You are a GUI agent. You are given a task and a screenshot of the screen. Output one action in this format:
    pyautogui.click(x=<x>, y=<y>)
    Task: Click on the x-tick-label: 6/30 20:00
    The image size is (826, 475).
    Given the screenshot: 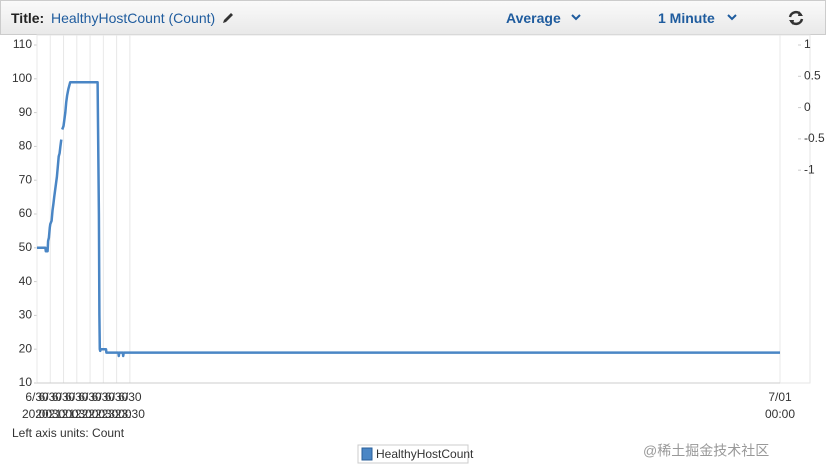 What is the action you would take?
    pyautogui.click(x=37, y=405)
    